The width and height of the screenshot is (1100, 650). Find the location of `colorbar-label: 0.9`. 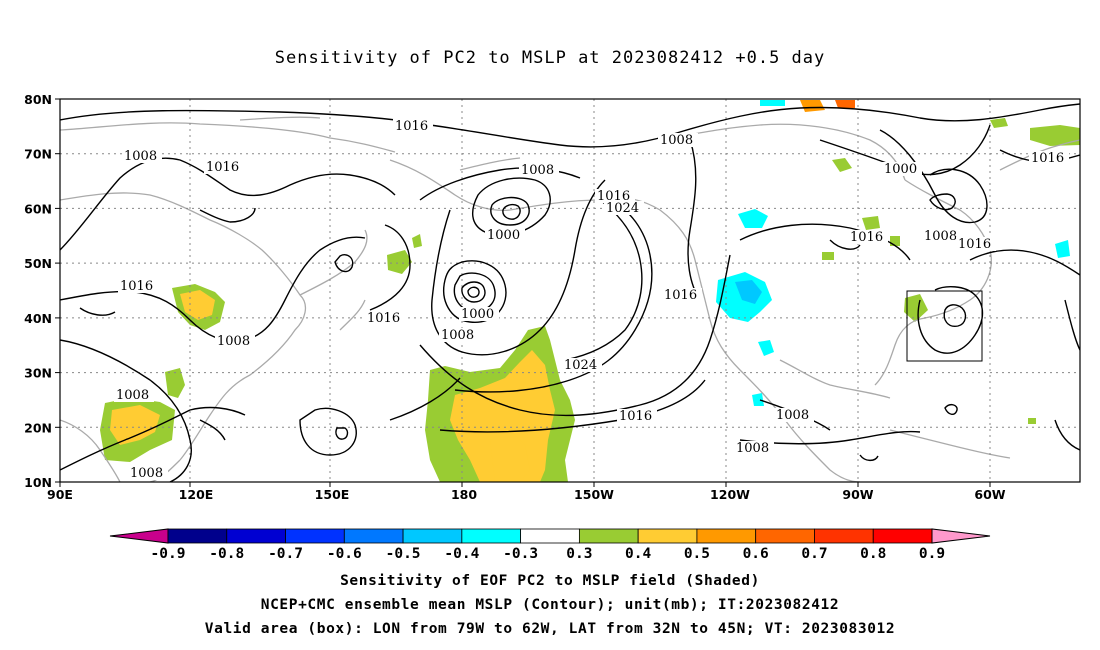

colorbar-label: 0.9 is located at coordinates (932, 554).